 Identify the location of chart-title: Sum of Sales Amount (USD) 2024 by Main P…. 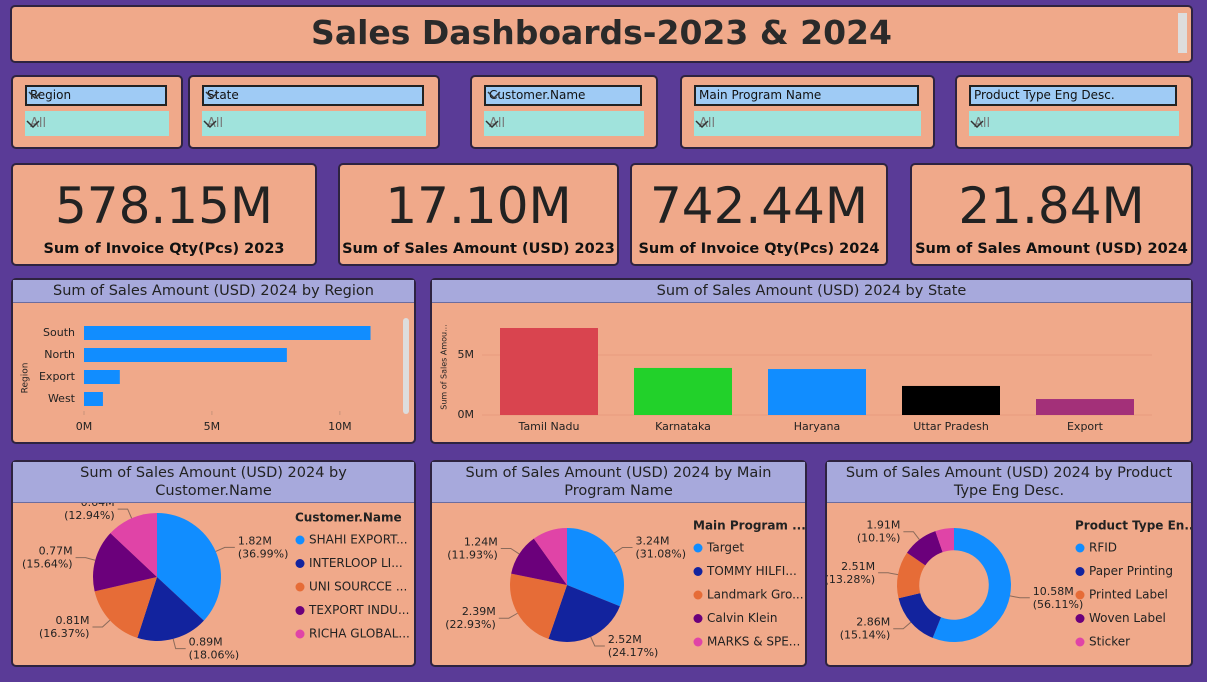
(618, 482).